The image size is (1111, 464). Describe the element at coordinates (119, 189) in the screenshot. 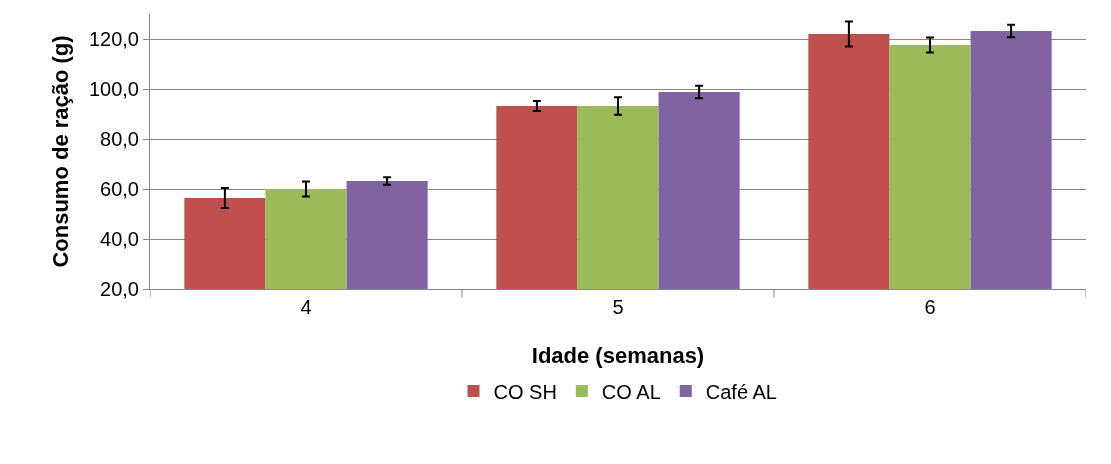

I see `y-tick-label: 60,0` at that location.